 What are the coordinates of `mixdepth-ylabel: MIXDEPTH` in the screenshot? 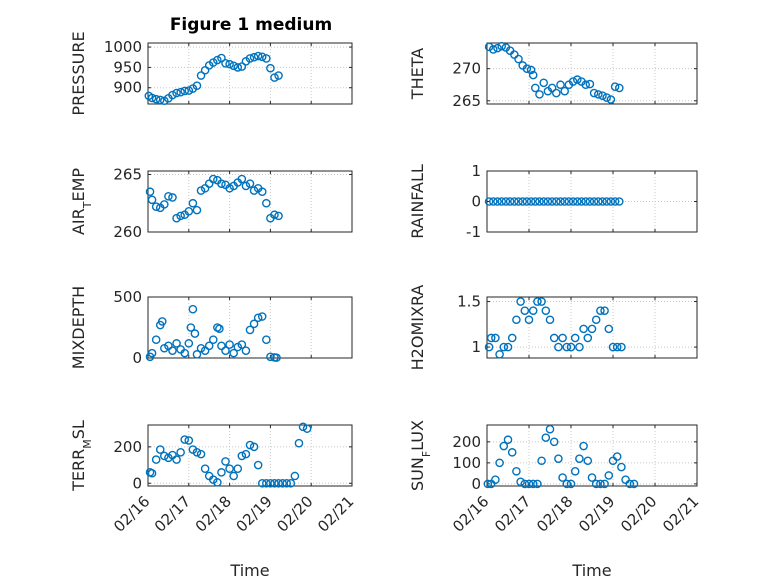 It's located at (78, 327).